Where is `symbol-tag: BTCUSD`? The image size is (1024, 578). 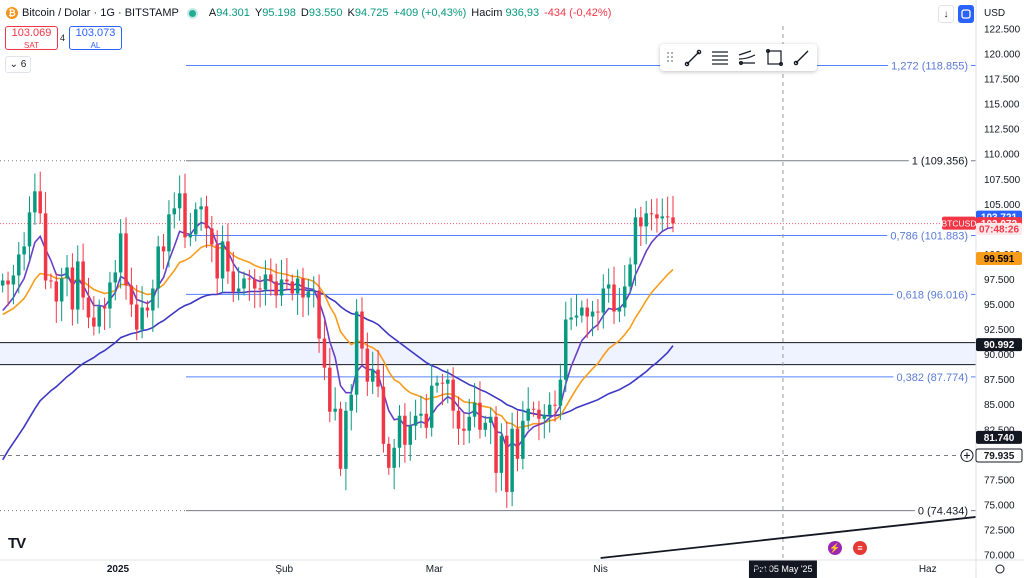
symbol-tag: BTCUSD is located at coordinates (959, 224).